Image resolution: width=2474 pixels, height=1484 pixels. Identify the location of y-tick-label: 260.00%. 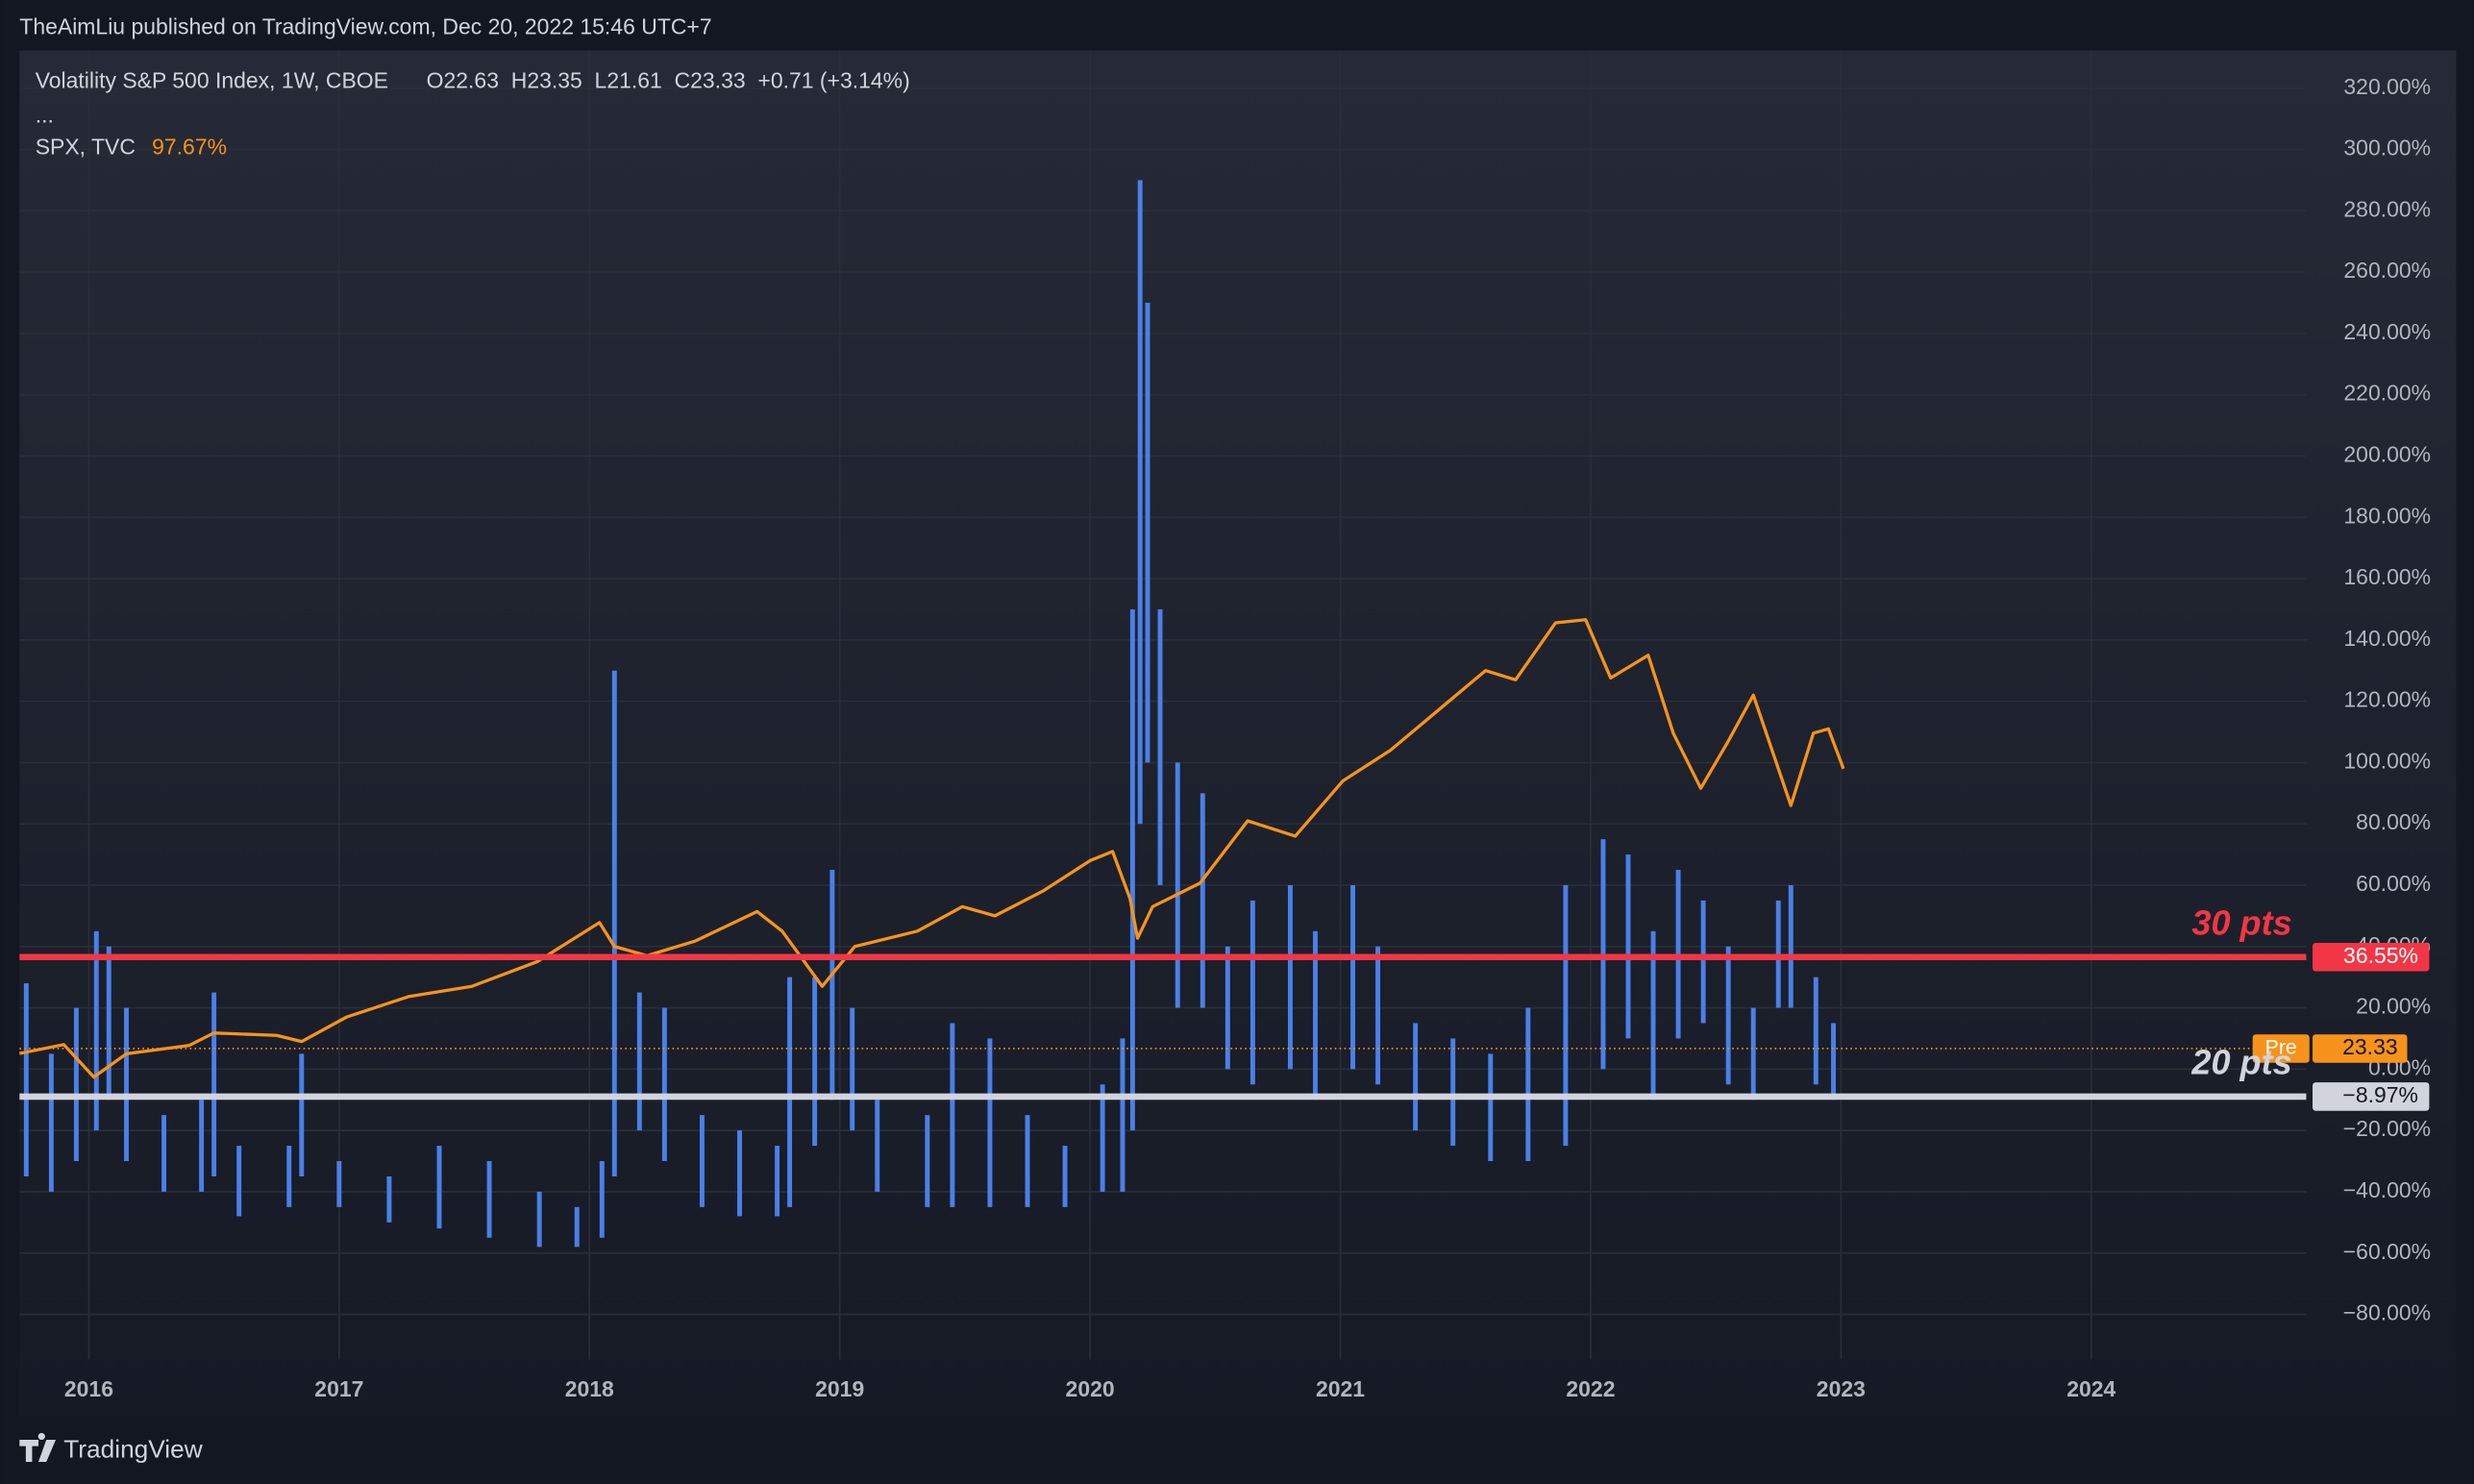
(2387, 270).